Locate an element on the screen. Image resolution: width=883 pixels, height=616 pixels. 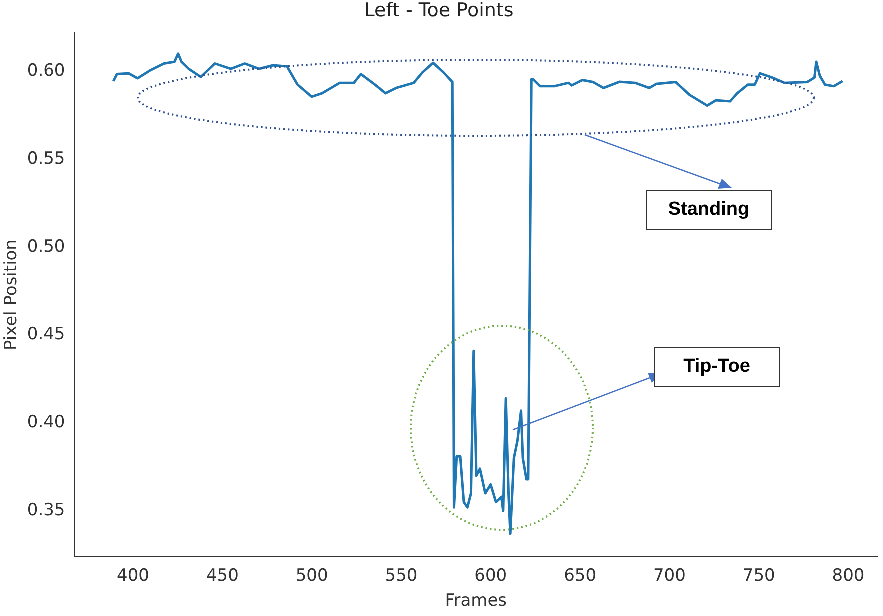
x-tick-label: 650 is located at coordinates (580, 576).